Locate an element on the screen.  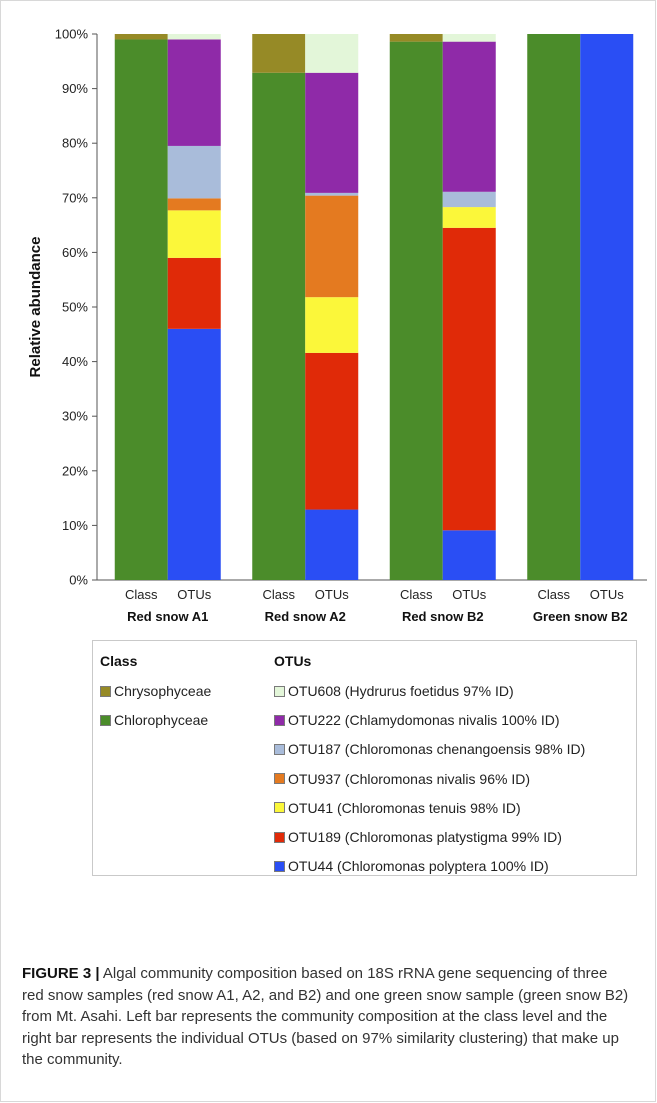
y-tick-label: 100% is located at coordinates (72, 34).